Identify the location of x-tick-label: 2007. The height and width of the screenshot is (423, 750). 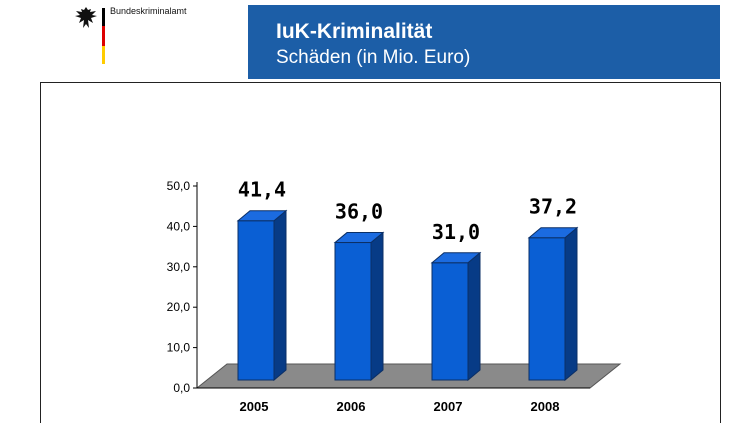
(448, 406).